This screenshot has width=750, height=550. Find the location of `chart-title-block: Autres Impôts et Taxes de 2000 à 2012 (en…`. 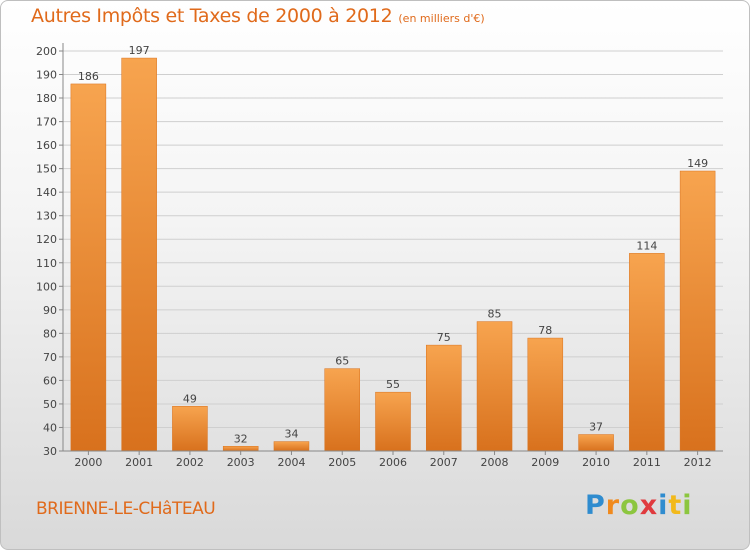

chart-title-block: Autres Impôts et Taxes de 2000 à 2012 (en… is located at coordinates (258, 16).